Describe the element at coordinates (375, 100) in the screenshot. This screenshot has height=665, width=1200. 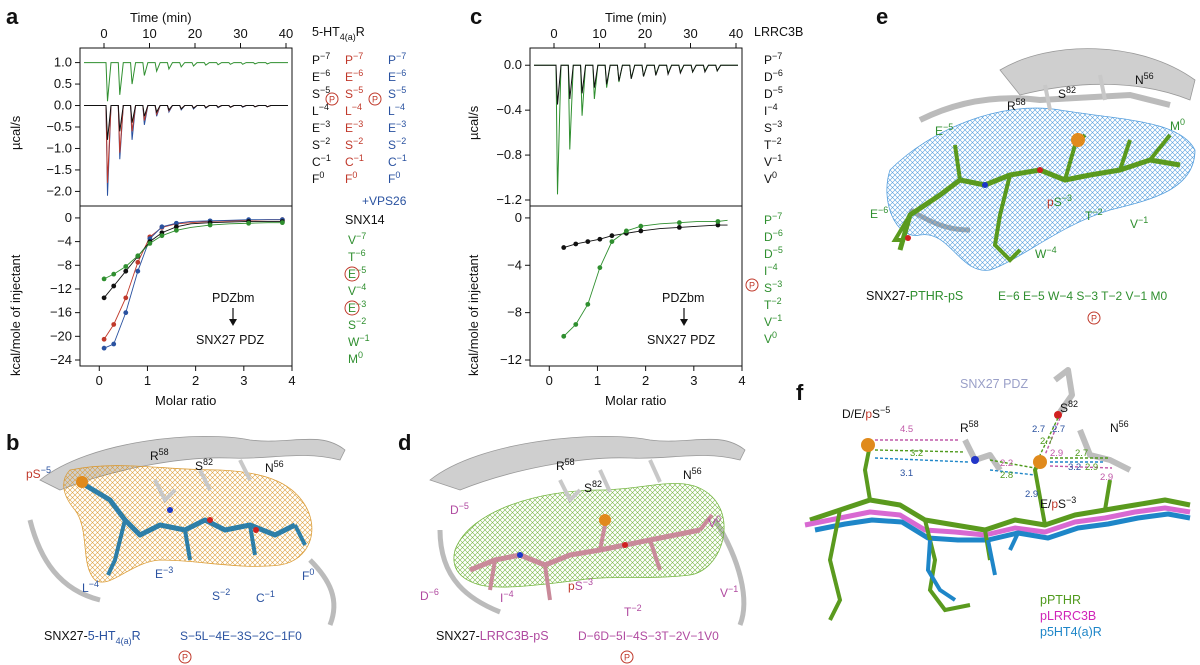
I see `phospho-symbol: P` at that location.